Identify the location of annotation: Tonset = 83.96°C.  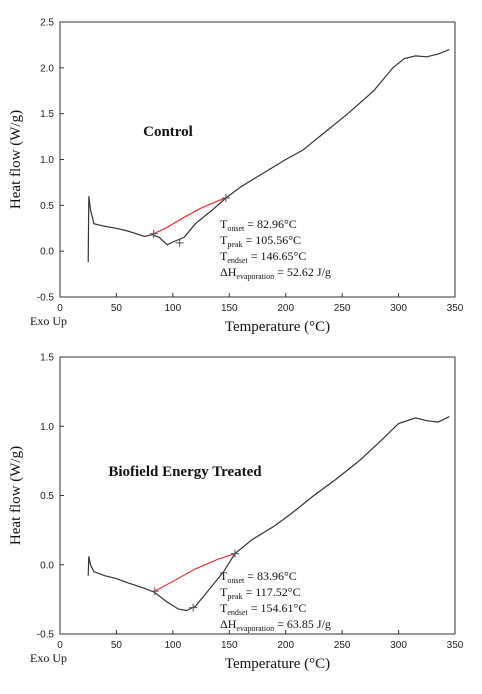
(258, 577).